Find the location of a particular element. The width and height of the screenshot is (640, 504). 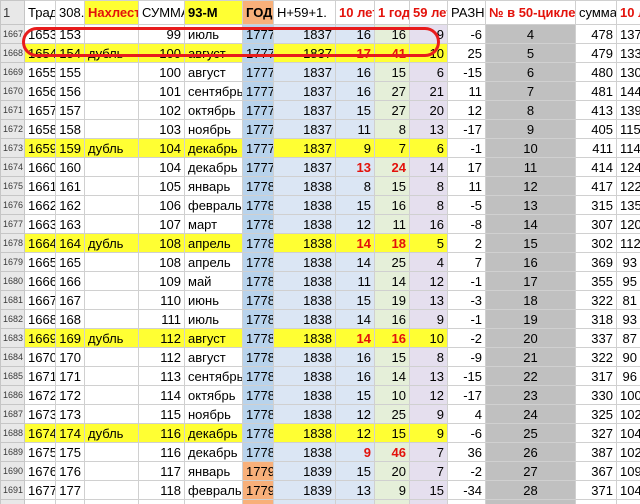

row-number: 1678 is located at coordinates (12, 243).